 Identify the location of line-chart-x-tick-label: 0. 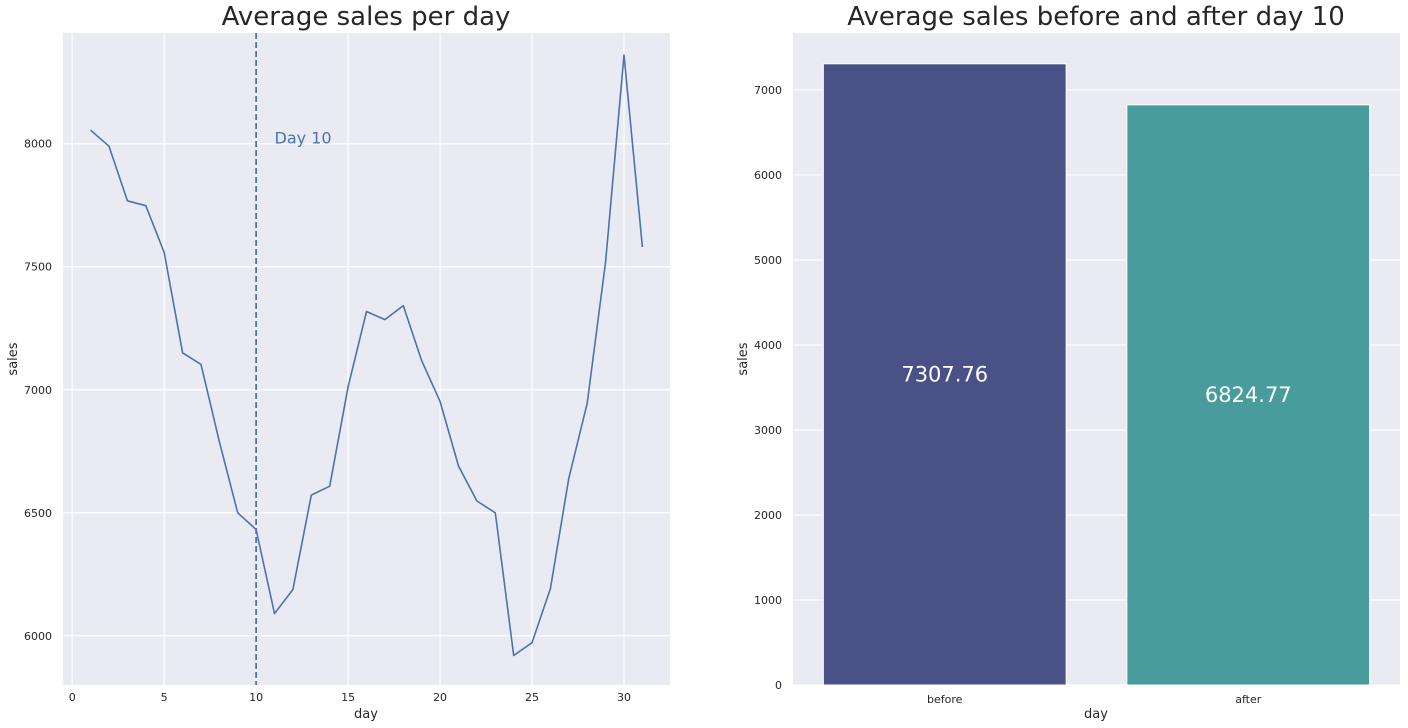
(72, 697).